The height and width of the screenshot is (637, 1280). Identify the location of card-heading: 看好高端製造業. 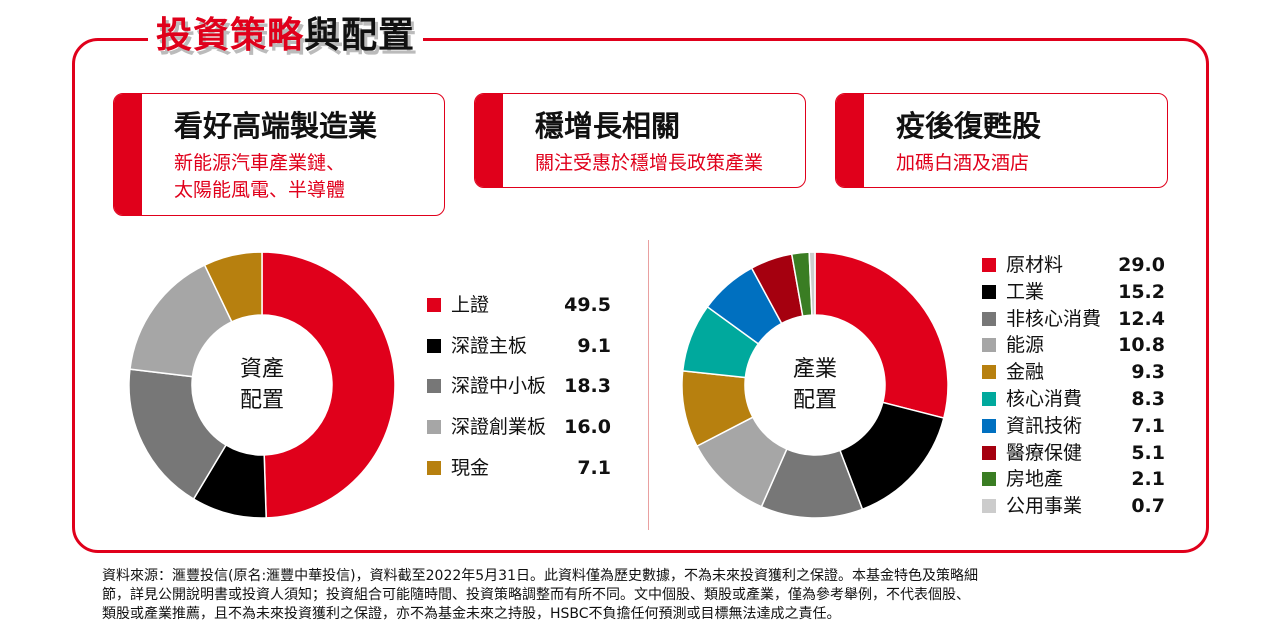
(276, 126).